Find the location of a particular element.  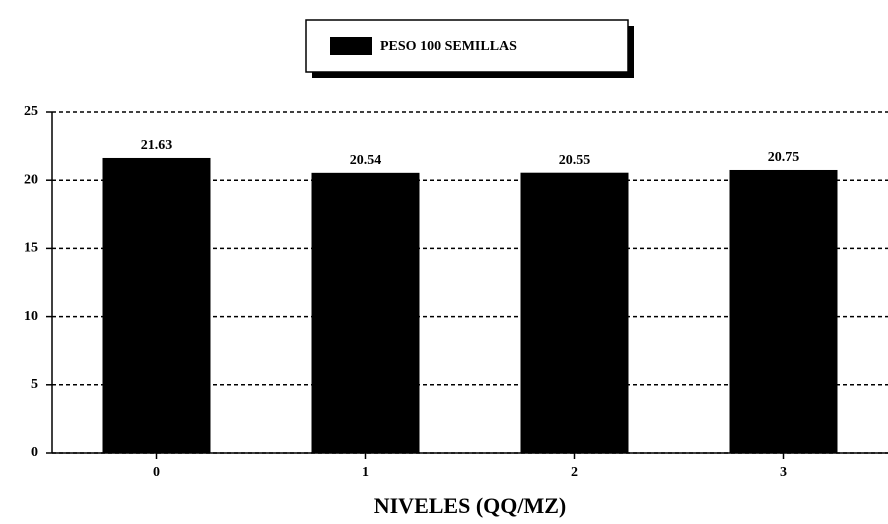

y-tick-label: 10 is located at coordinates (31, 316).